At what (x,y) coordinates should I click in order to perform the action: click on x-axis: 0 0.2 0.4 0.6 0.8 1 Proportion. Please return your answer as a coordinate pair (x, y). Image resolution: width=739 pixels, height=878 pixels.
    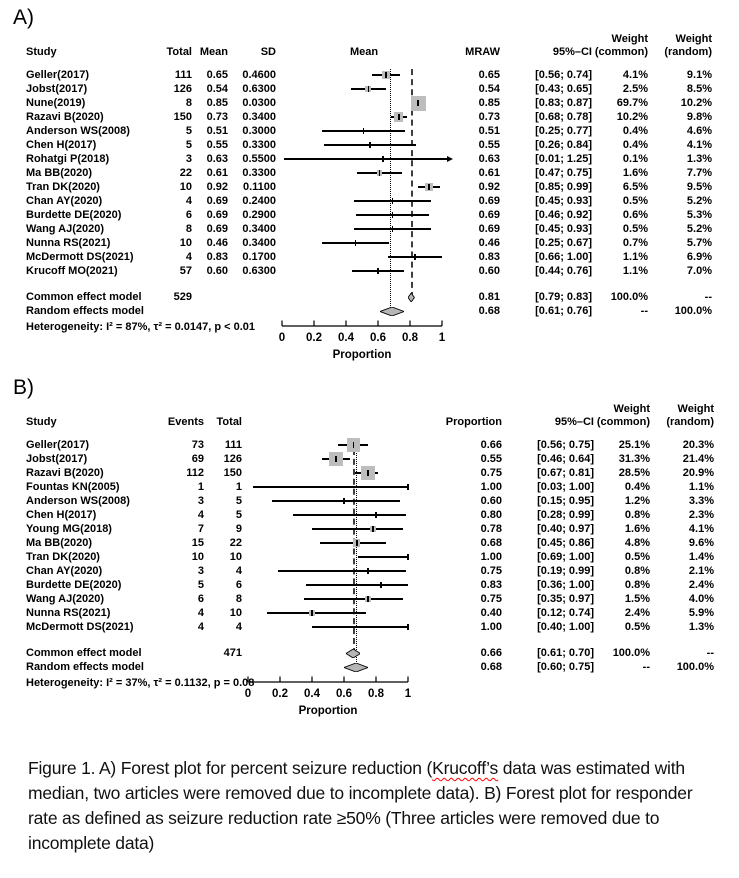
    Looking at the image, I should click on (362, 340).